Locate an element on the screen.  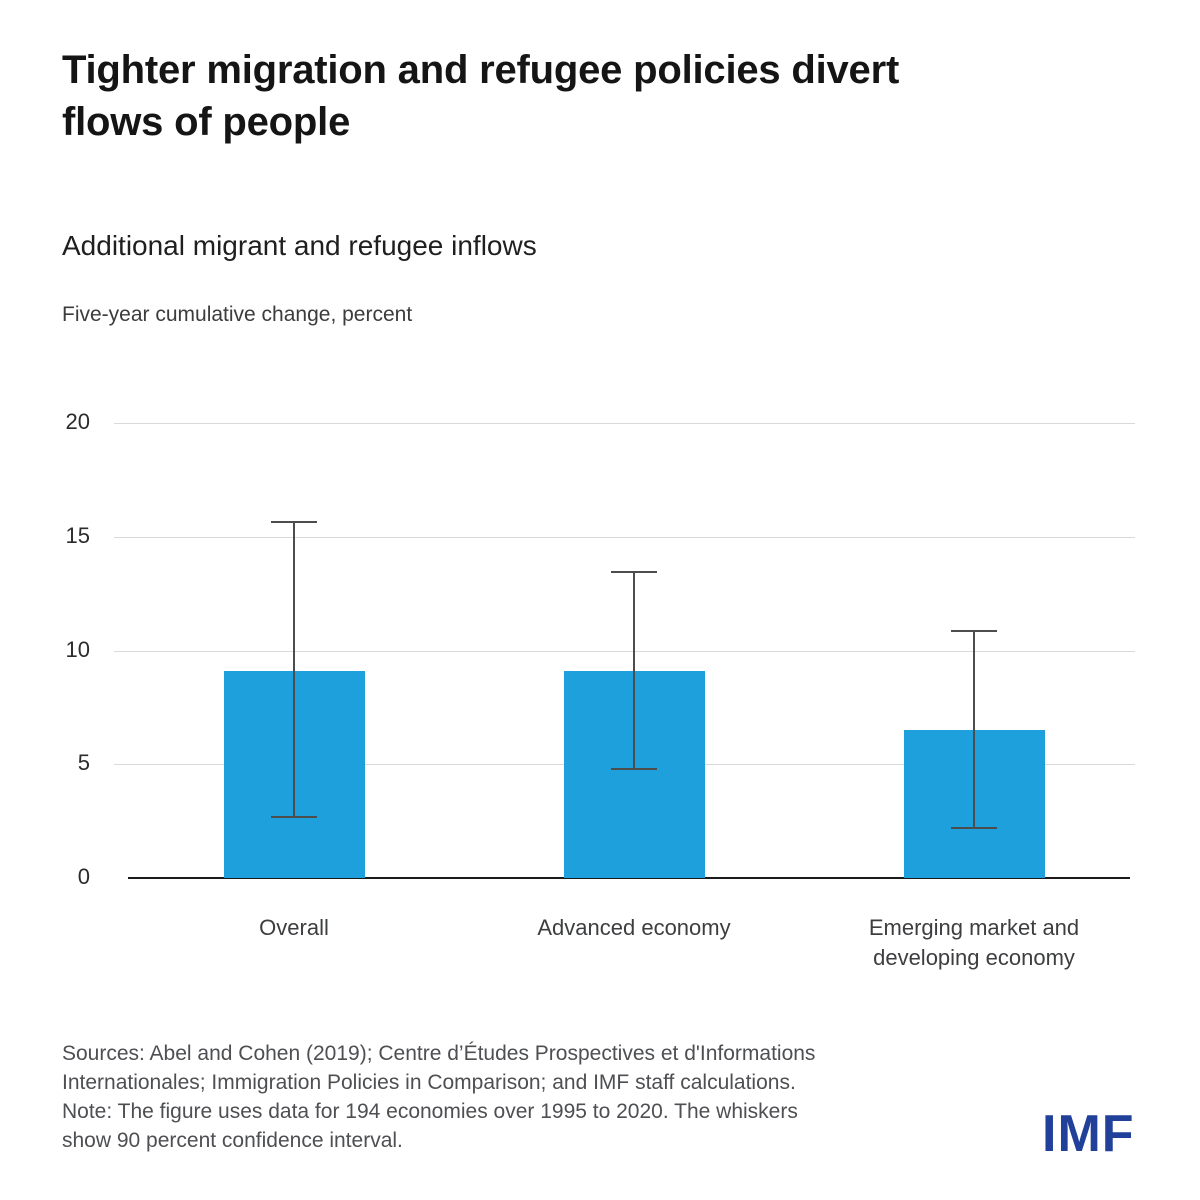
units-label: Five-year cumulative change, percent is located at coordinates (237, 314).